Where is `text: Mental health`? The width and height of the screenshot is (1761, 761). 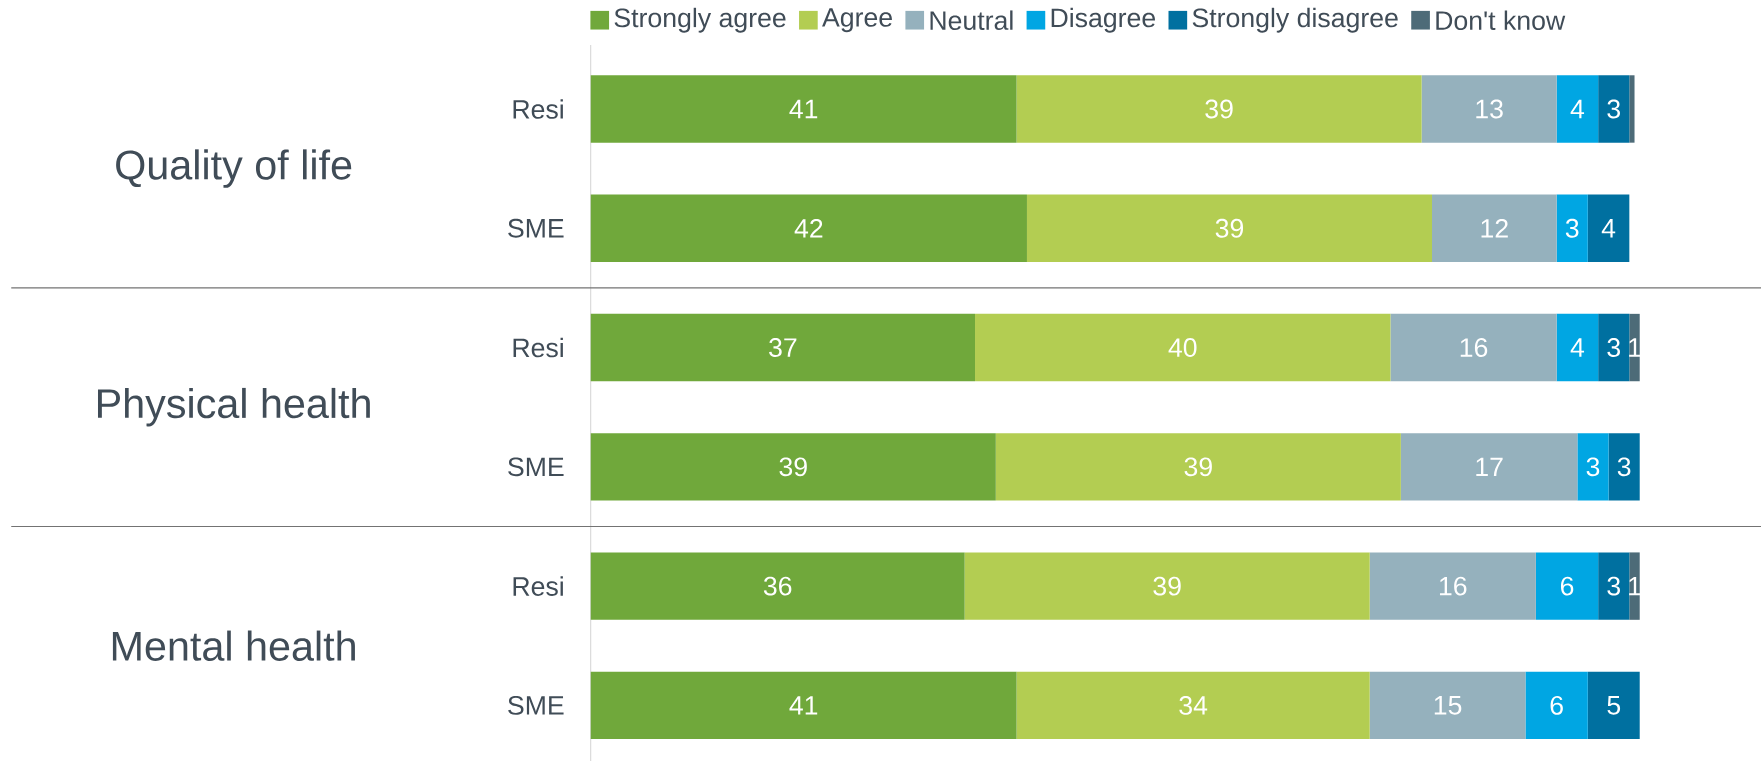 text: Mental health is located at coordinates (233, 645).